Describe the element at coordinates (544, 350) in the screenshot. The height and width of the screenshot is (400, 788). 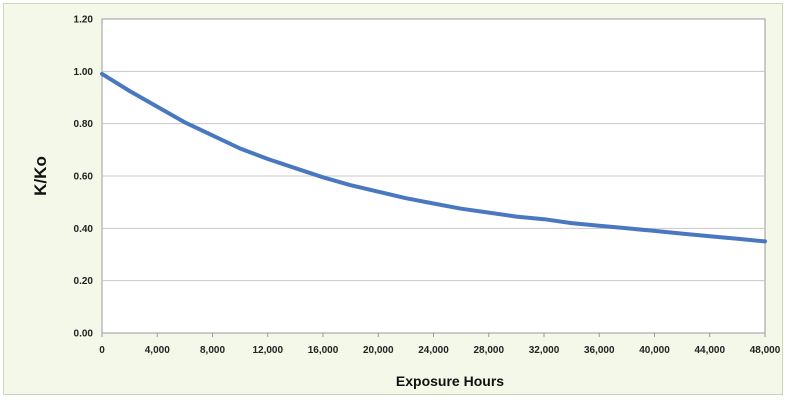
I see `x-tick-label: 32,000` at that location.